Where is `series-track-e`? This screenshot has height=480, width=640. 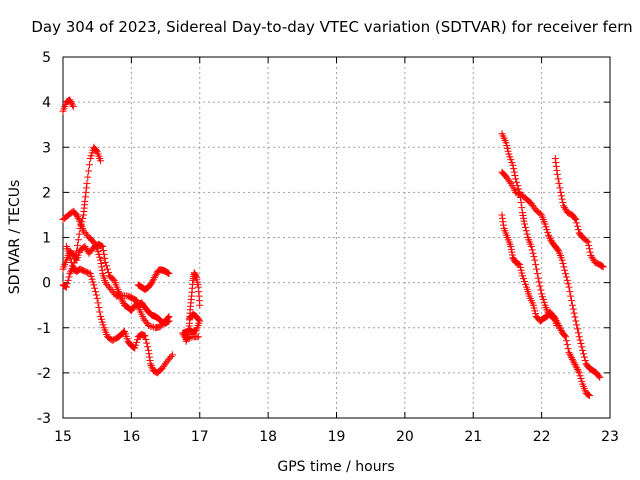 series-track-e is located at coordinates (119, 310).